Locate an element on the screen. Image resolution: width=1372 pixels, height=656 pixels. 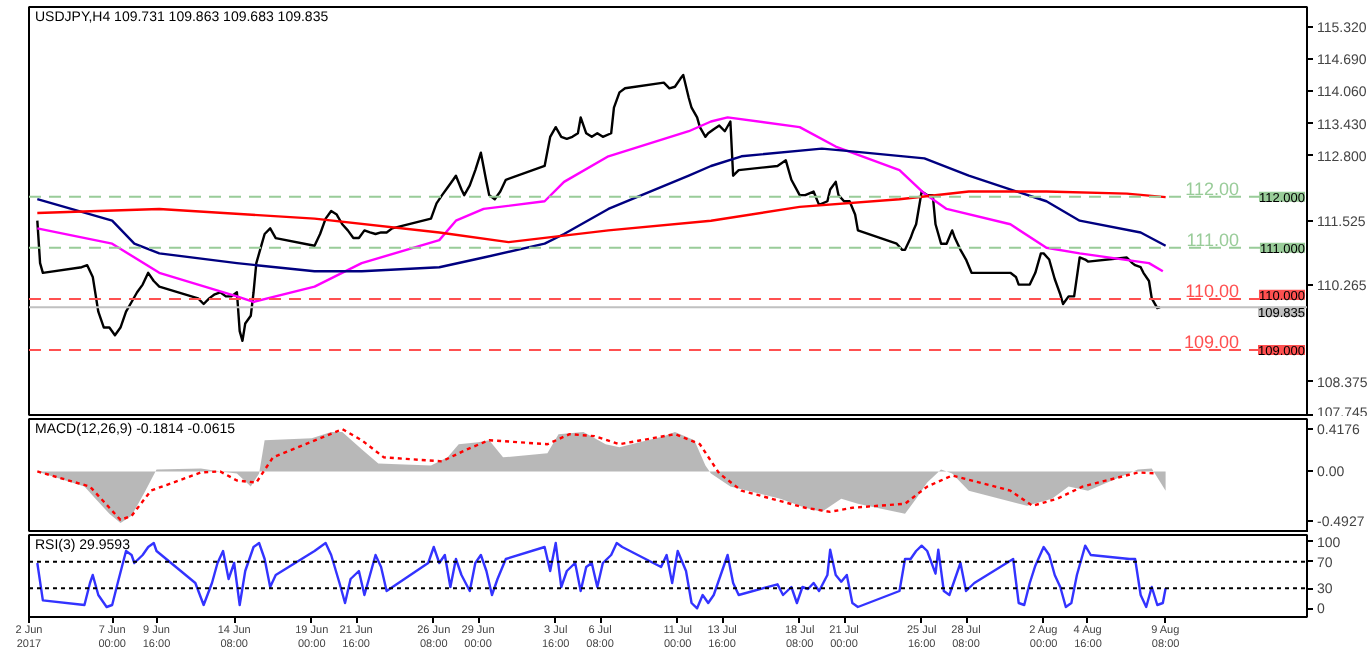
ref-line-label: 111.00 is located at coordinates (1213, 239).